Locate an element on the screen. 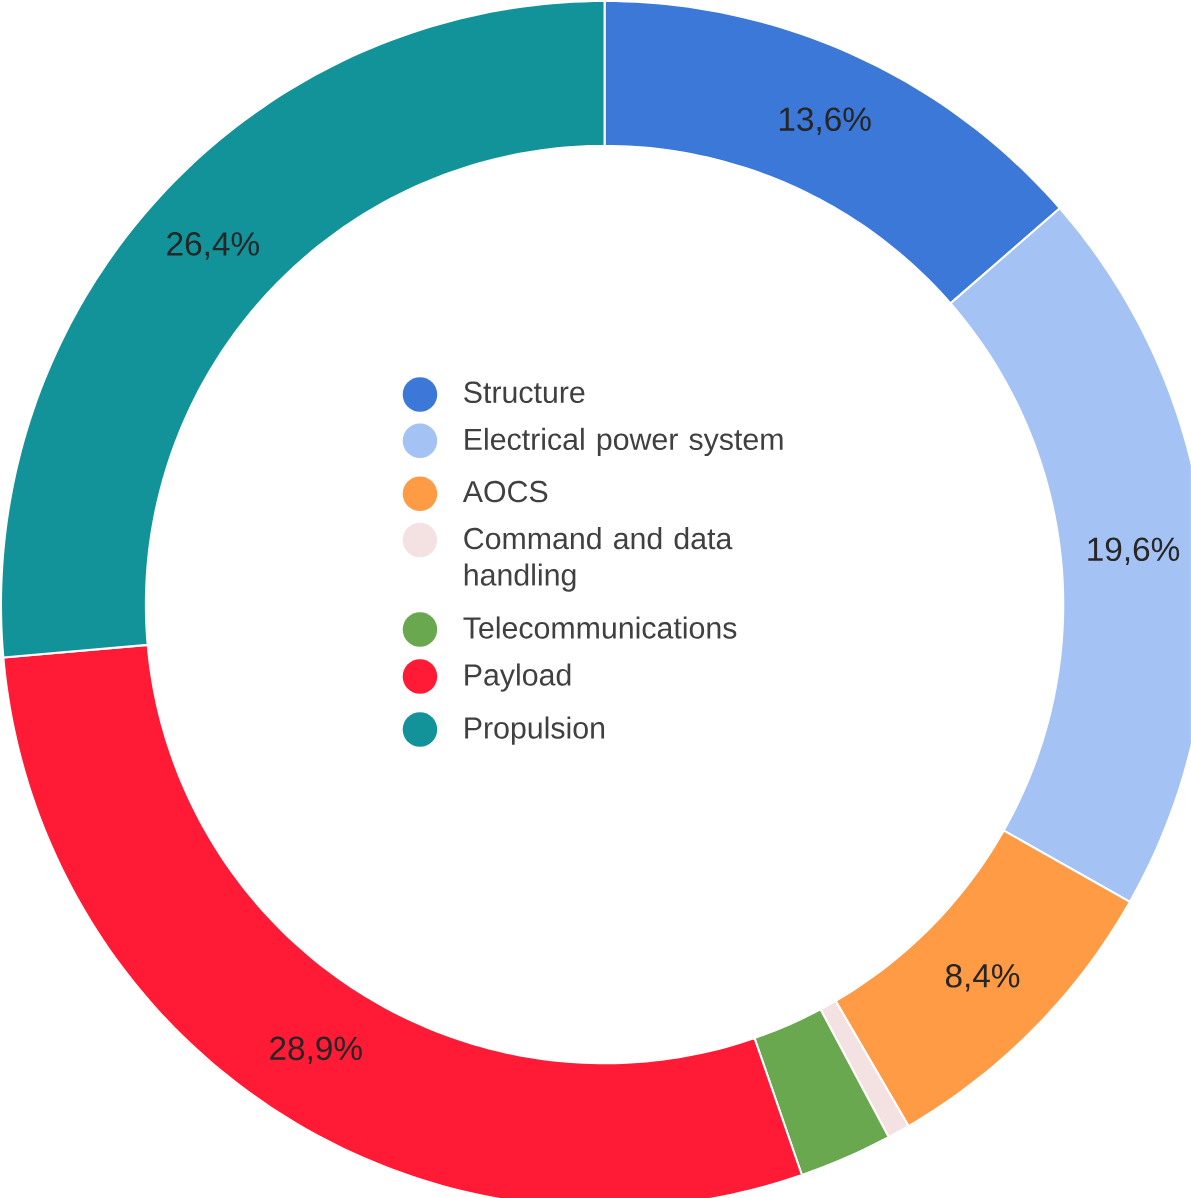  legend-label: Command and data handling is located at coordinates (598, 559).